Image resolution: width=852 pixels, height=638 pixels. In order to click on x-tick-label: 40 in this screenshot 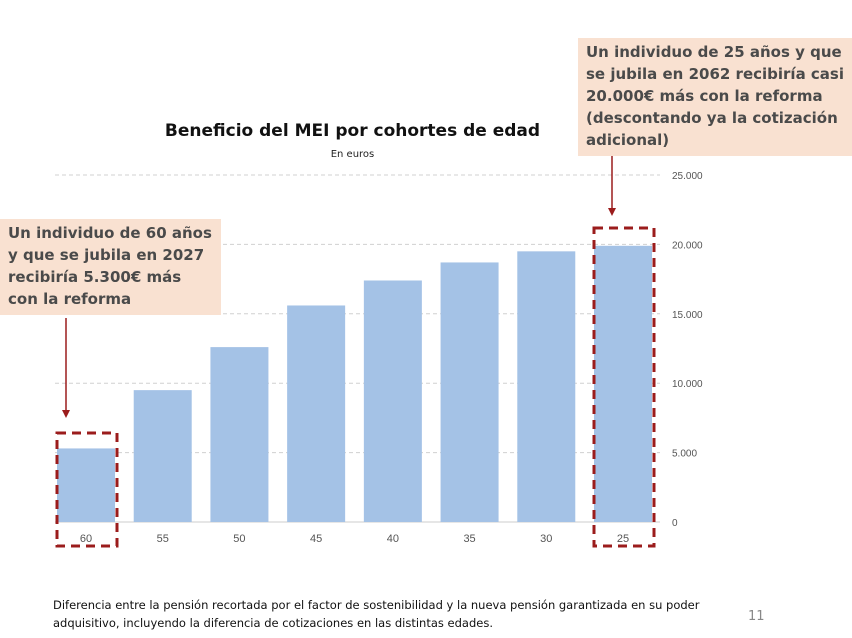, I will do `click(393, 539)`.